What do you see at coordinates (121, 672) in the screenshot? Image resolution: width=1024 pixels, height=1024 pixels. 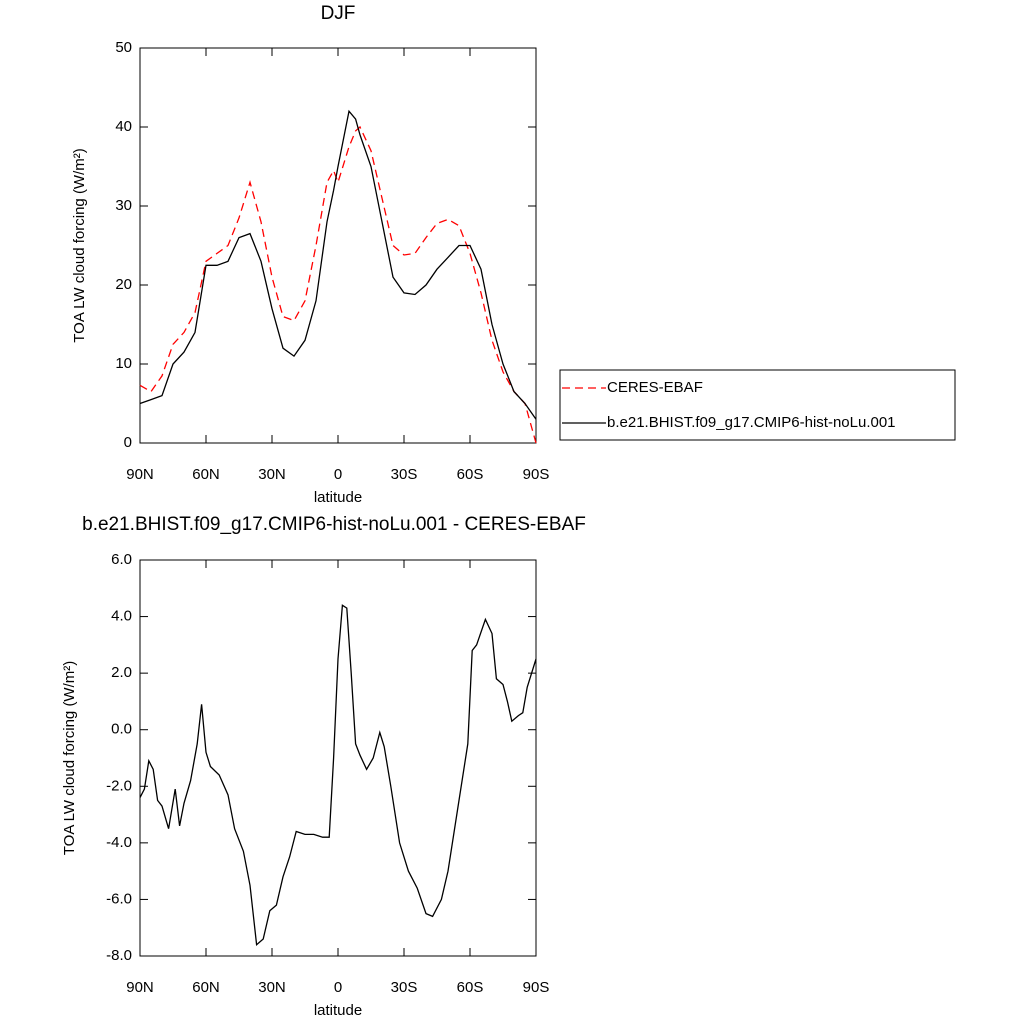 I see `y-tick-label: 2.0` at bounding box center [121, 672].